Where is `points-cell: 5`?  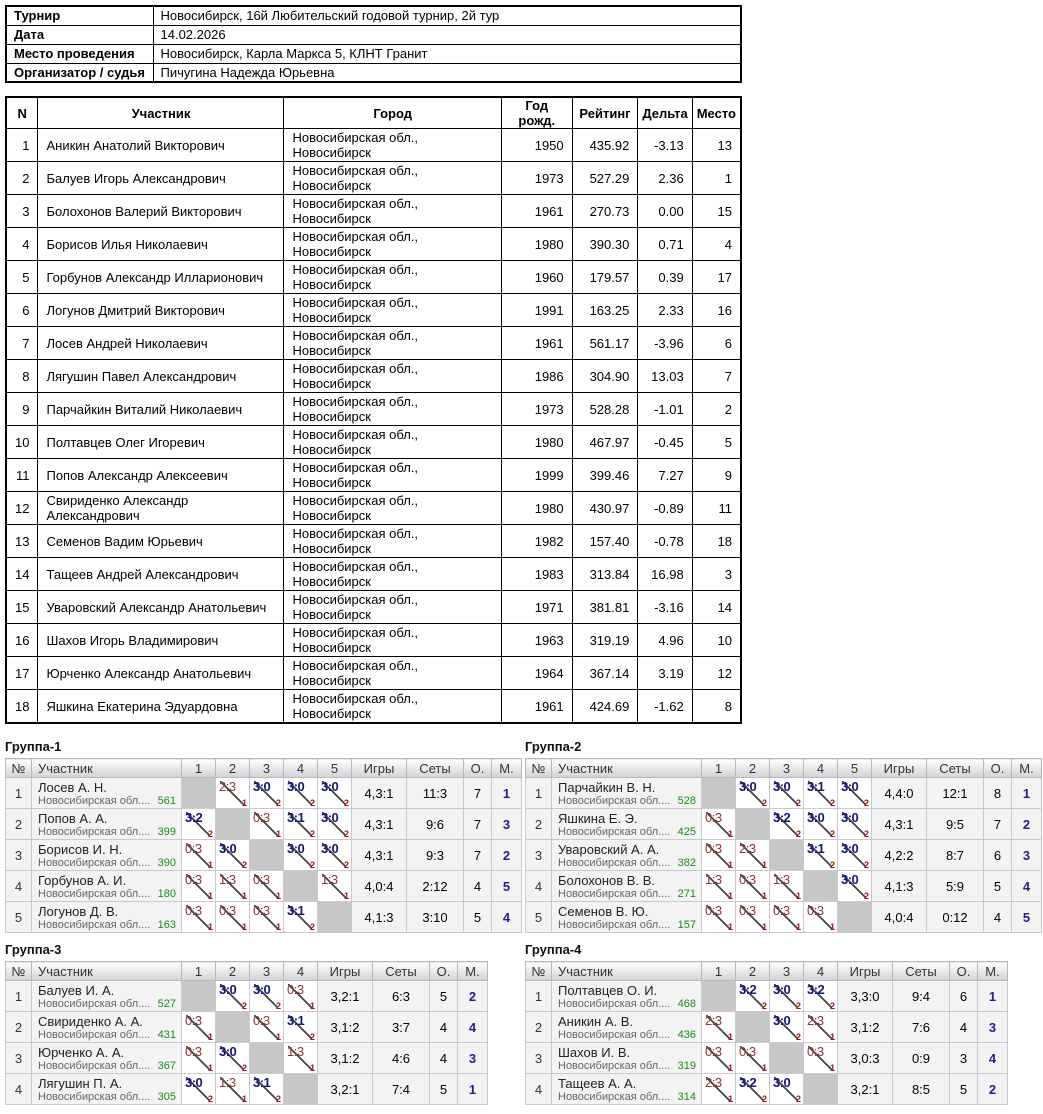 points-cell: 5 is located at coordinates (443, 1089).